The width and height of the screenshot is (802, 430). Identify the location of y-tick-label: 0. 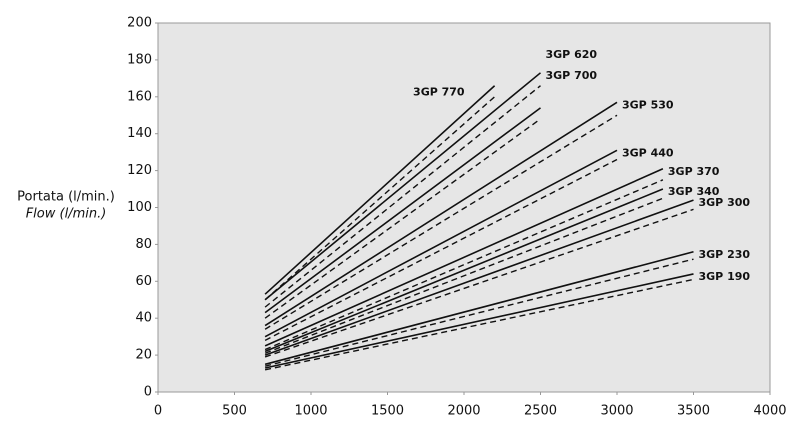
(148, 392).